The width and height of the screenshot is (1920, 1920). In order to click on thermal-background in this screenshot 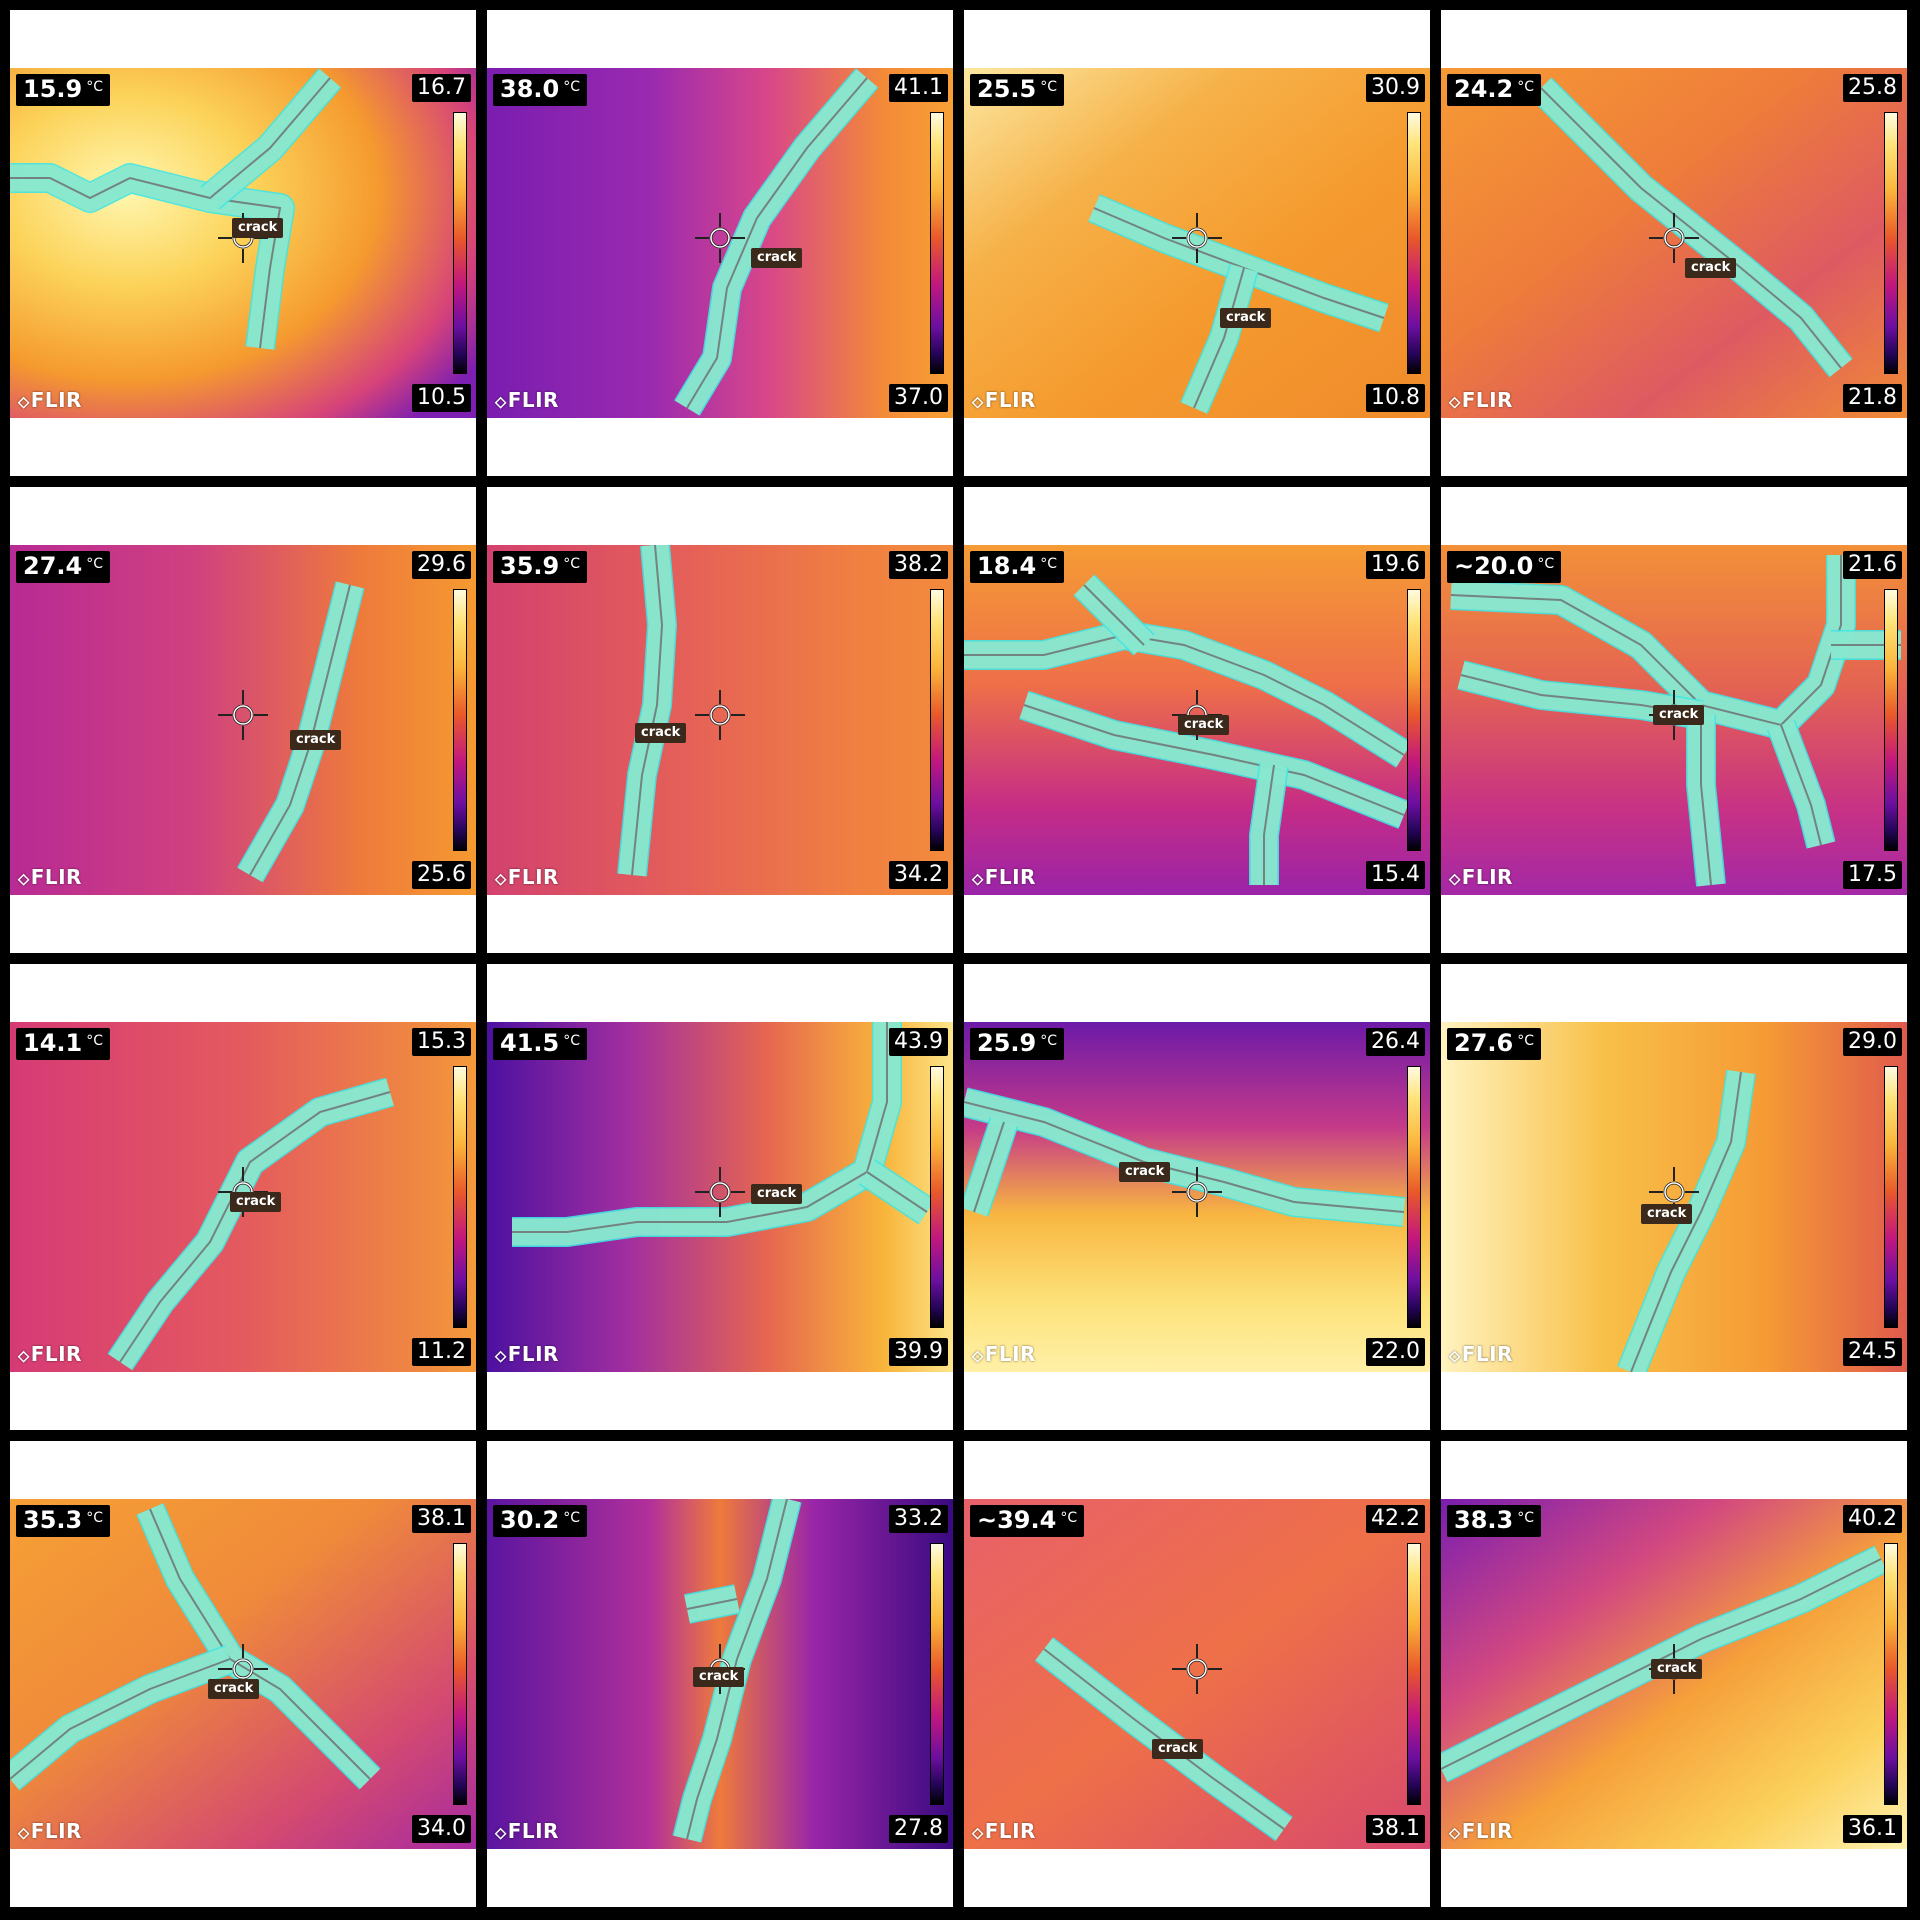, I will do `click(1197, 1674)`.